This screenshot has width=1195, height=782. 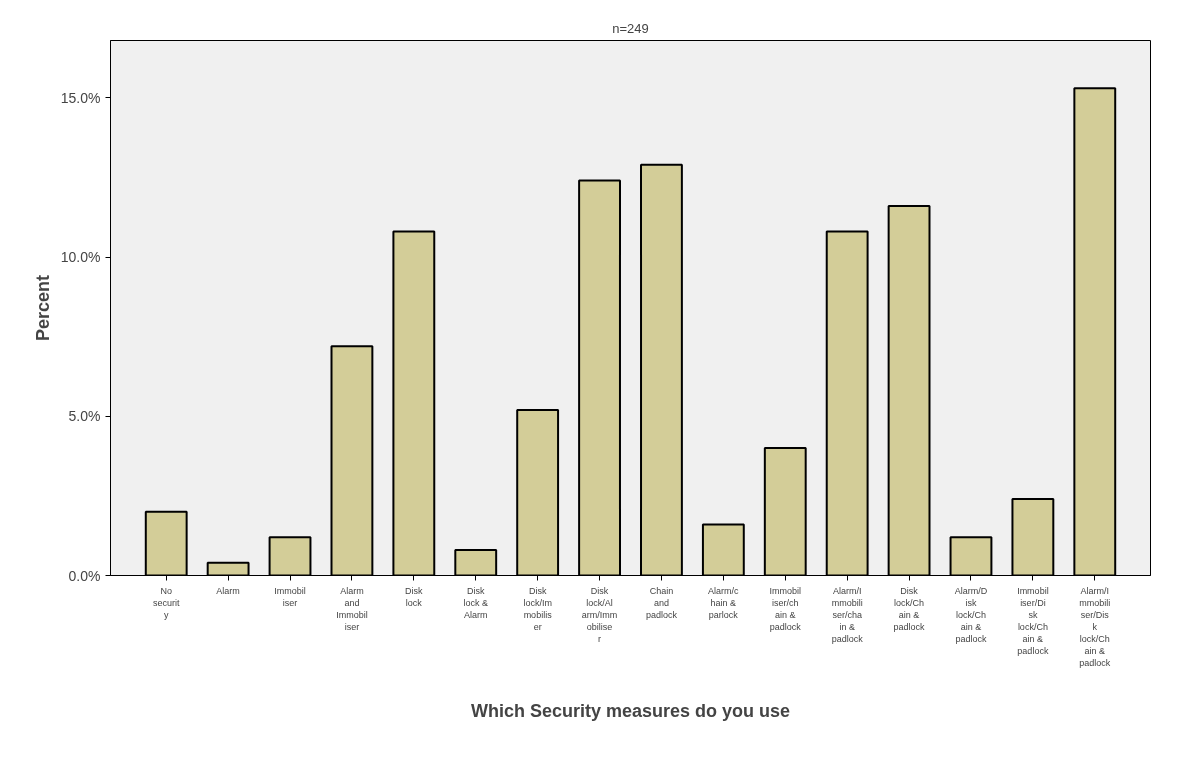 What do you see at coordinates (599, 614) in the screenshot?
I see `x-tick-label: Disk lock/Alarm/Immobiliser` at bounding box center [599, 614].